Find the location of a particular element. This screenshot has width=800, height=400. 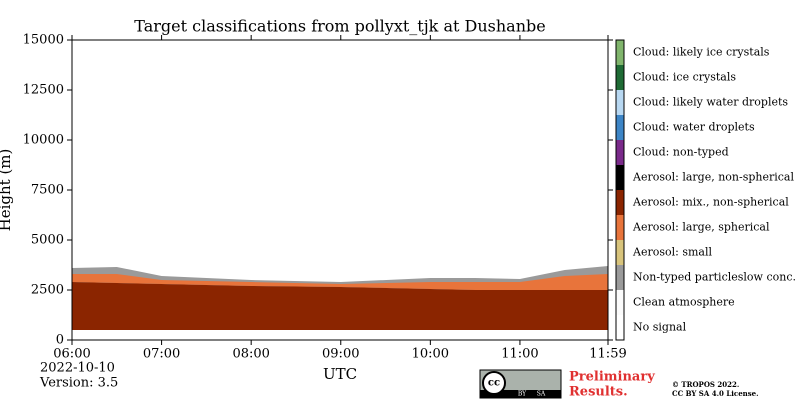

badge-cc: cc is located at coordinates (494, 383).